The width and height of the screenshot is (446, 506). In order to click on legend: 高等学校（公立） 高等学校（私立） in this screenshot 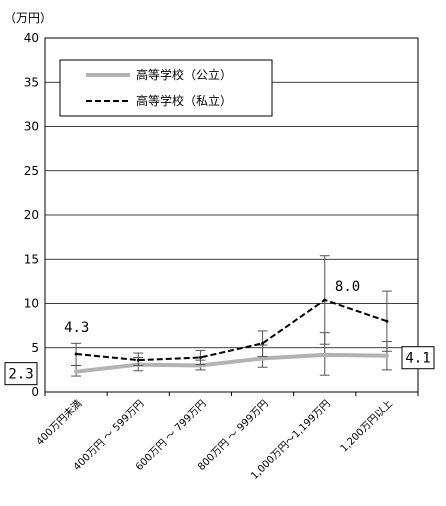, I will do `click(166, 88)`.